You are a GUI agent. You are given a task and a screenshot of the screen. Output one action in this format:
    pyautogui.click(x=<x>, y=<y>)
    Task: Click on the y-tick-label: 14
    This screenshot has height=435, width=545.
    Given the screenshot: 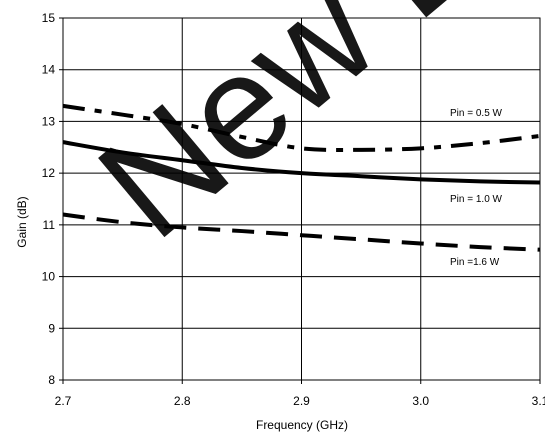 What is the action you would take?
    pyautogui.click(x=49, y=70)
    